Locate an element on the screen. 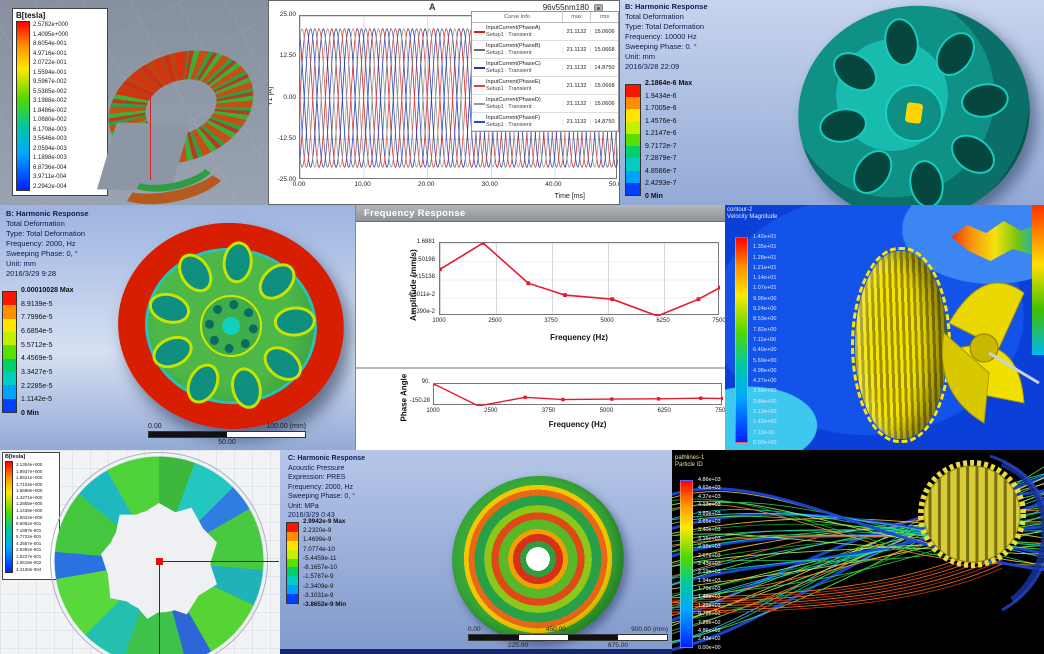 This screenshot has width=1044, height=654. list-value: Expression: PRES is located at coordinates (317, 477).